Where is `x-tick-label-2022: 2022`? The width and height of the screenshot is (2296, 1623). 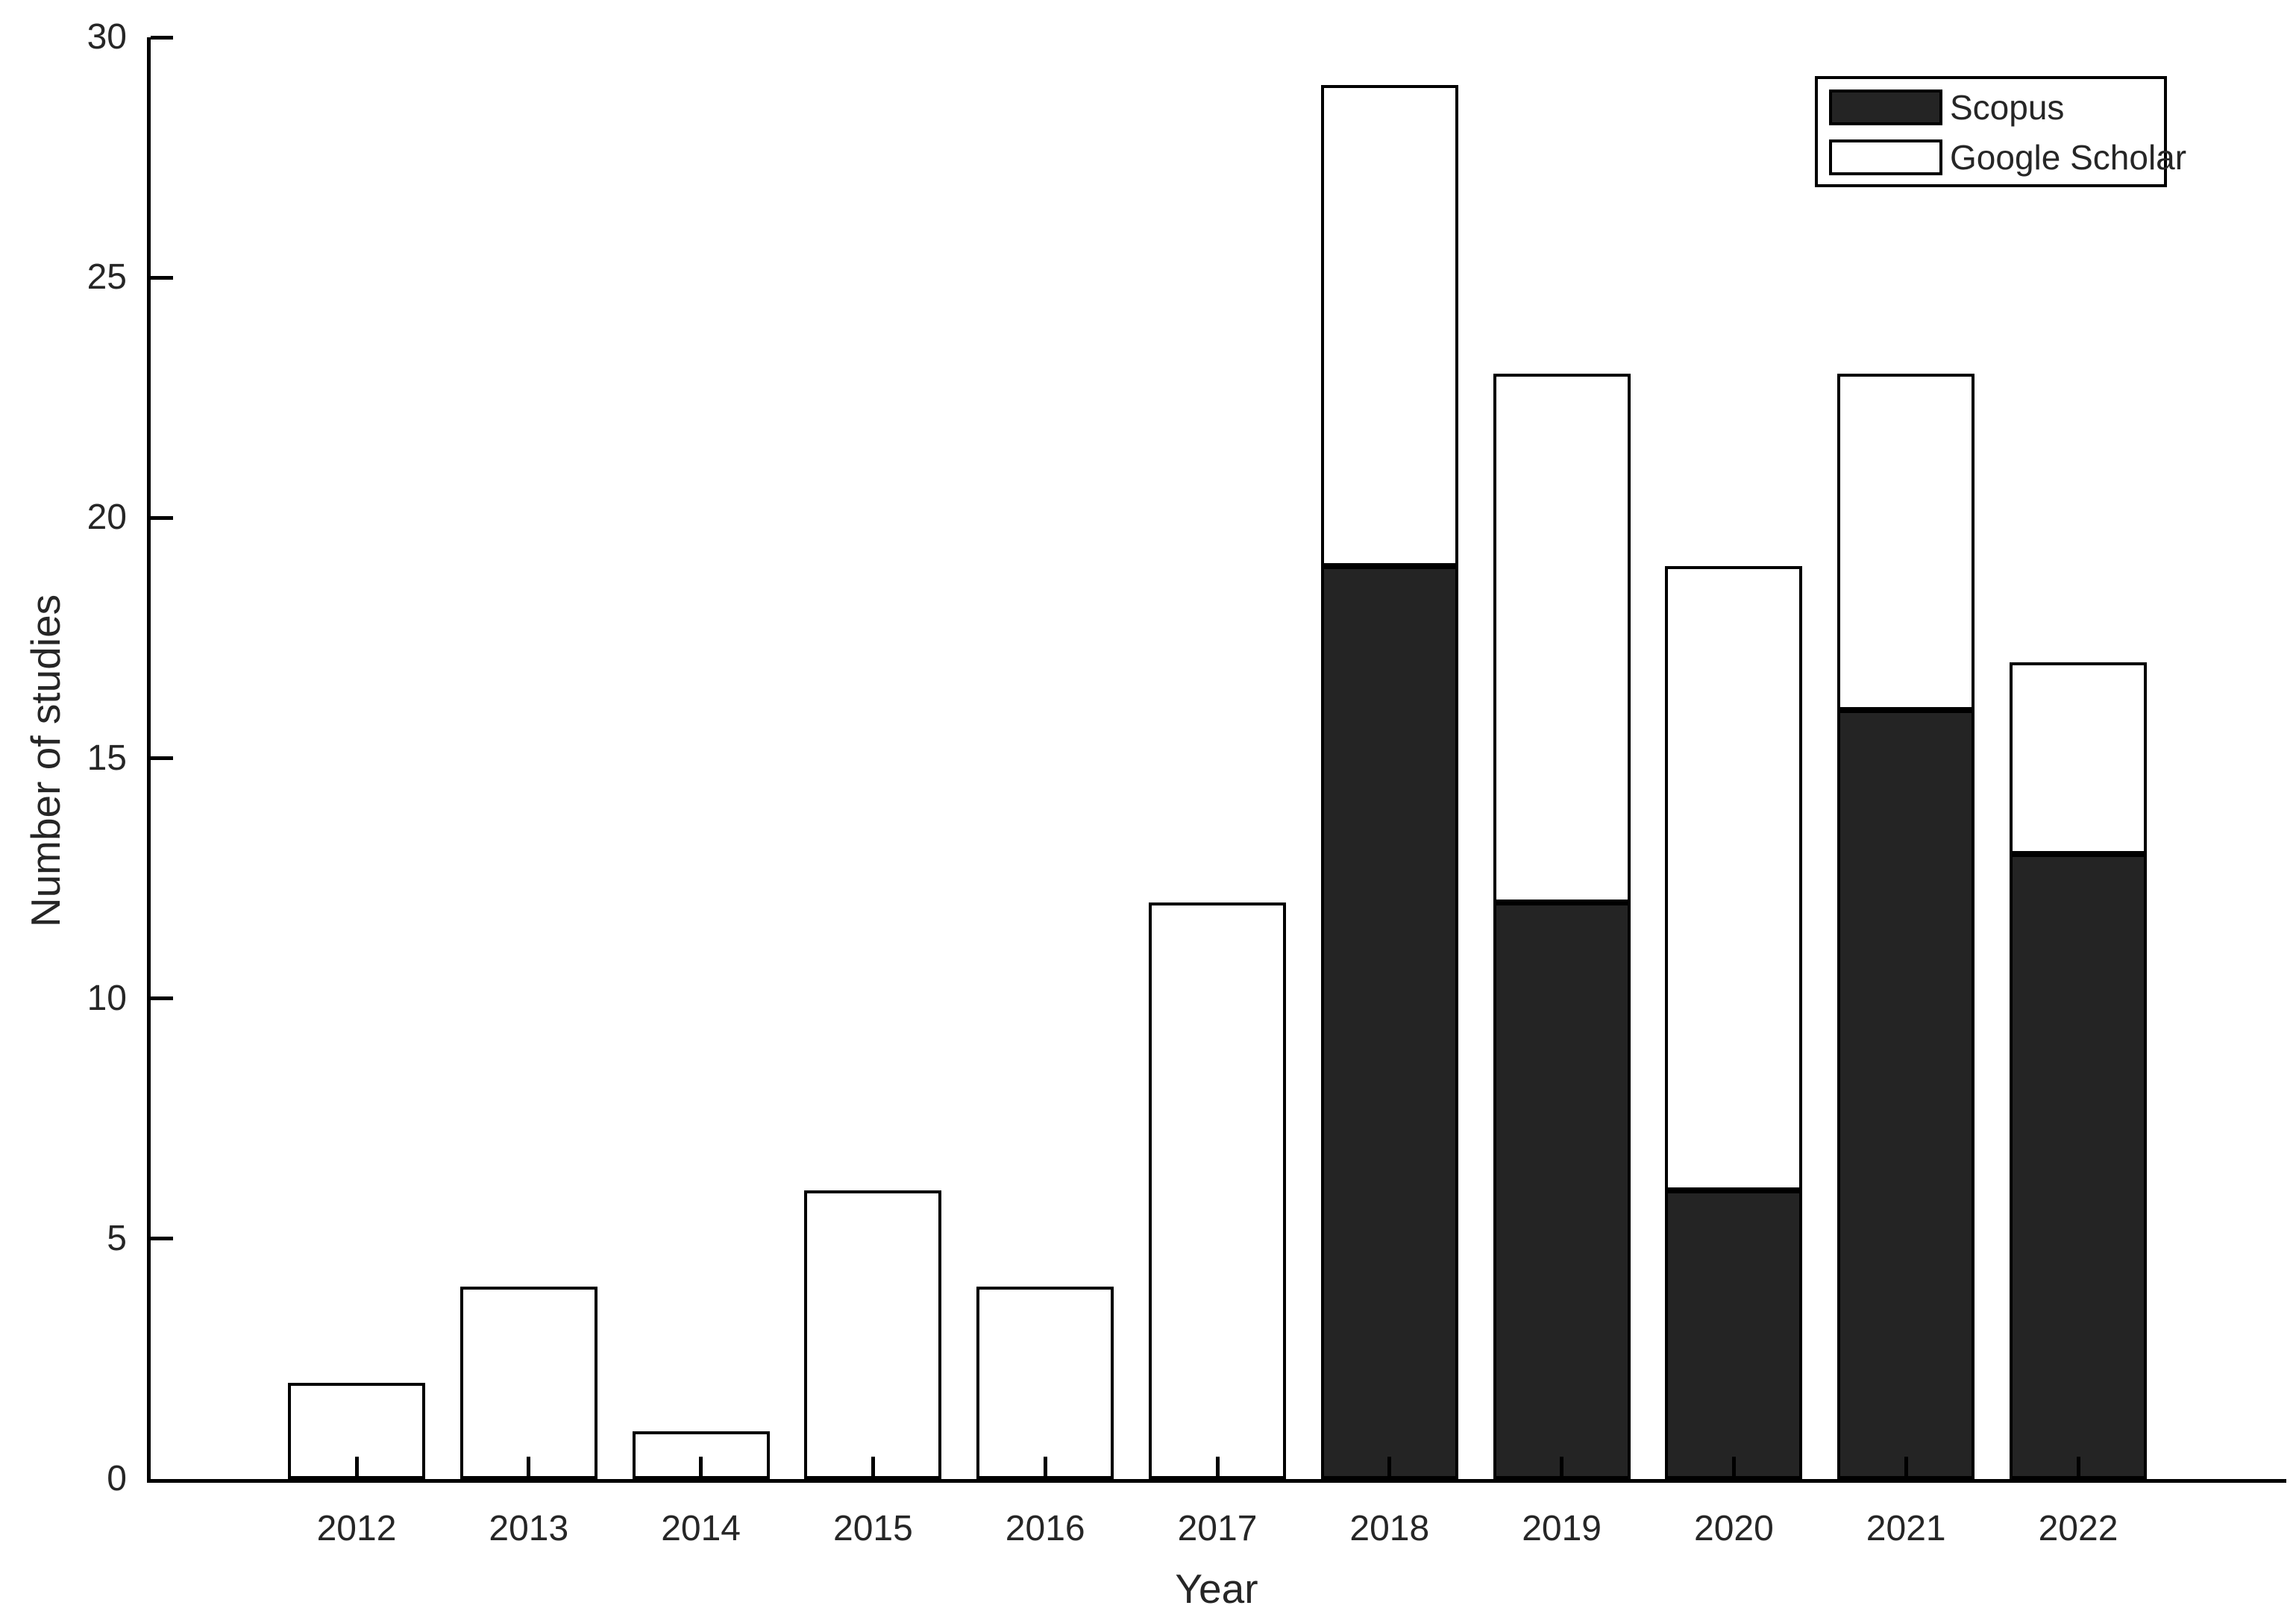 x-tick-label-2022: 2022 is located at coordinates (2078, 1528).